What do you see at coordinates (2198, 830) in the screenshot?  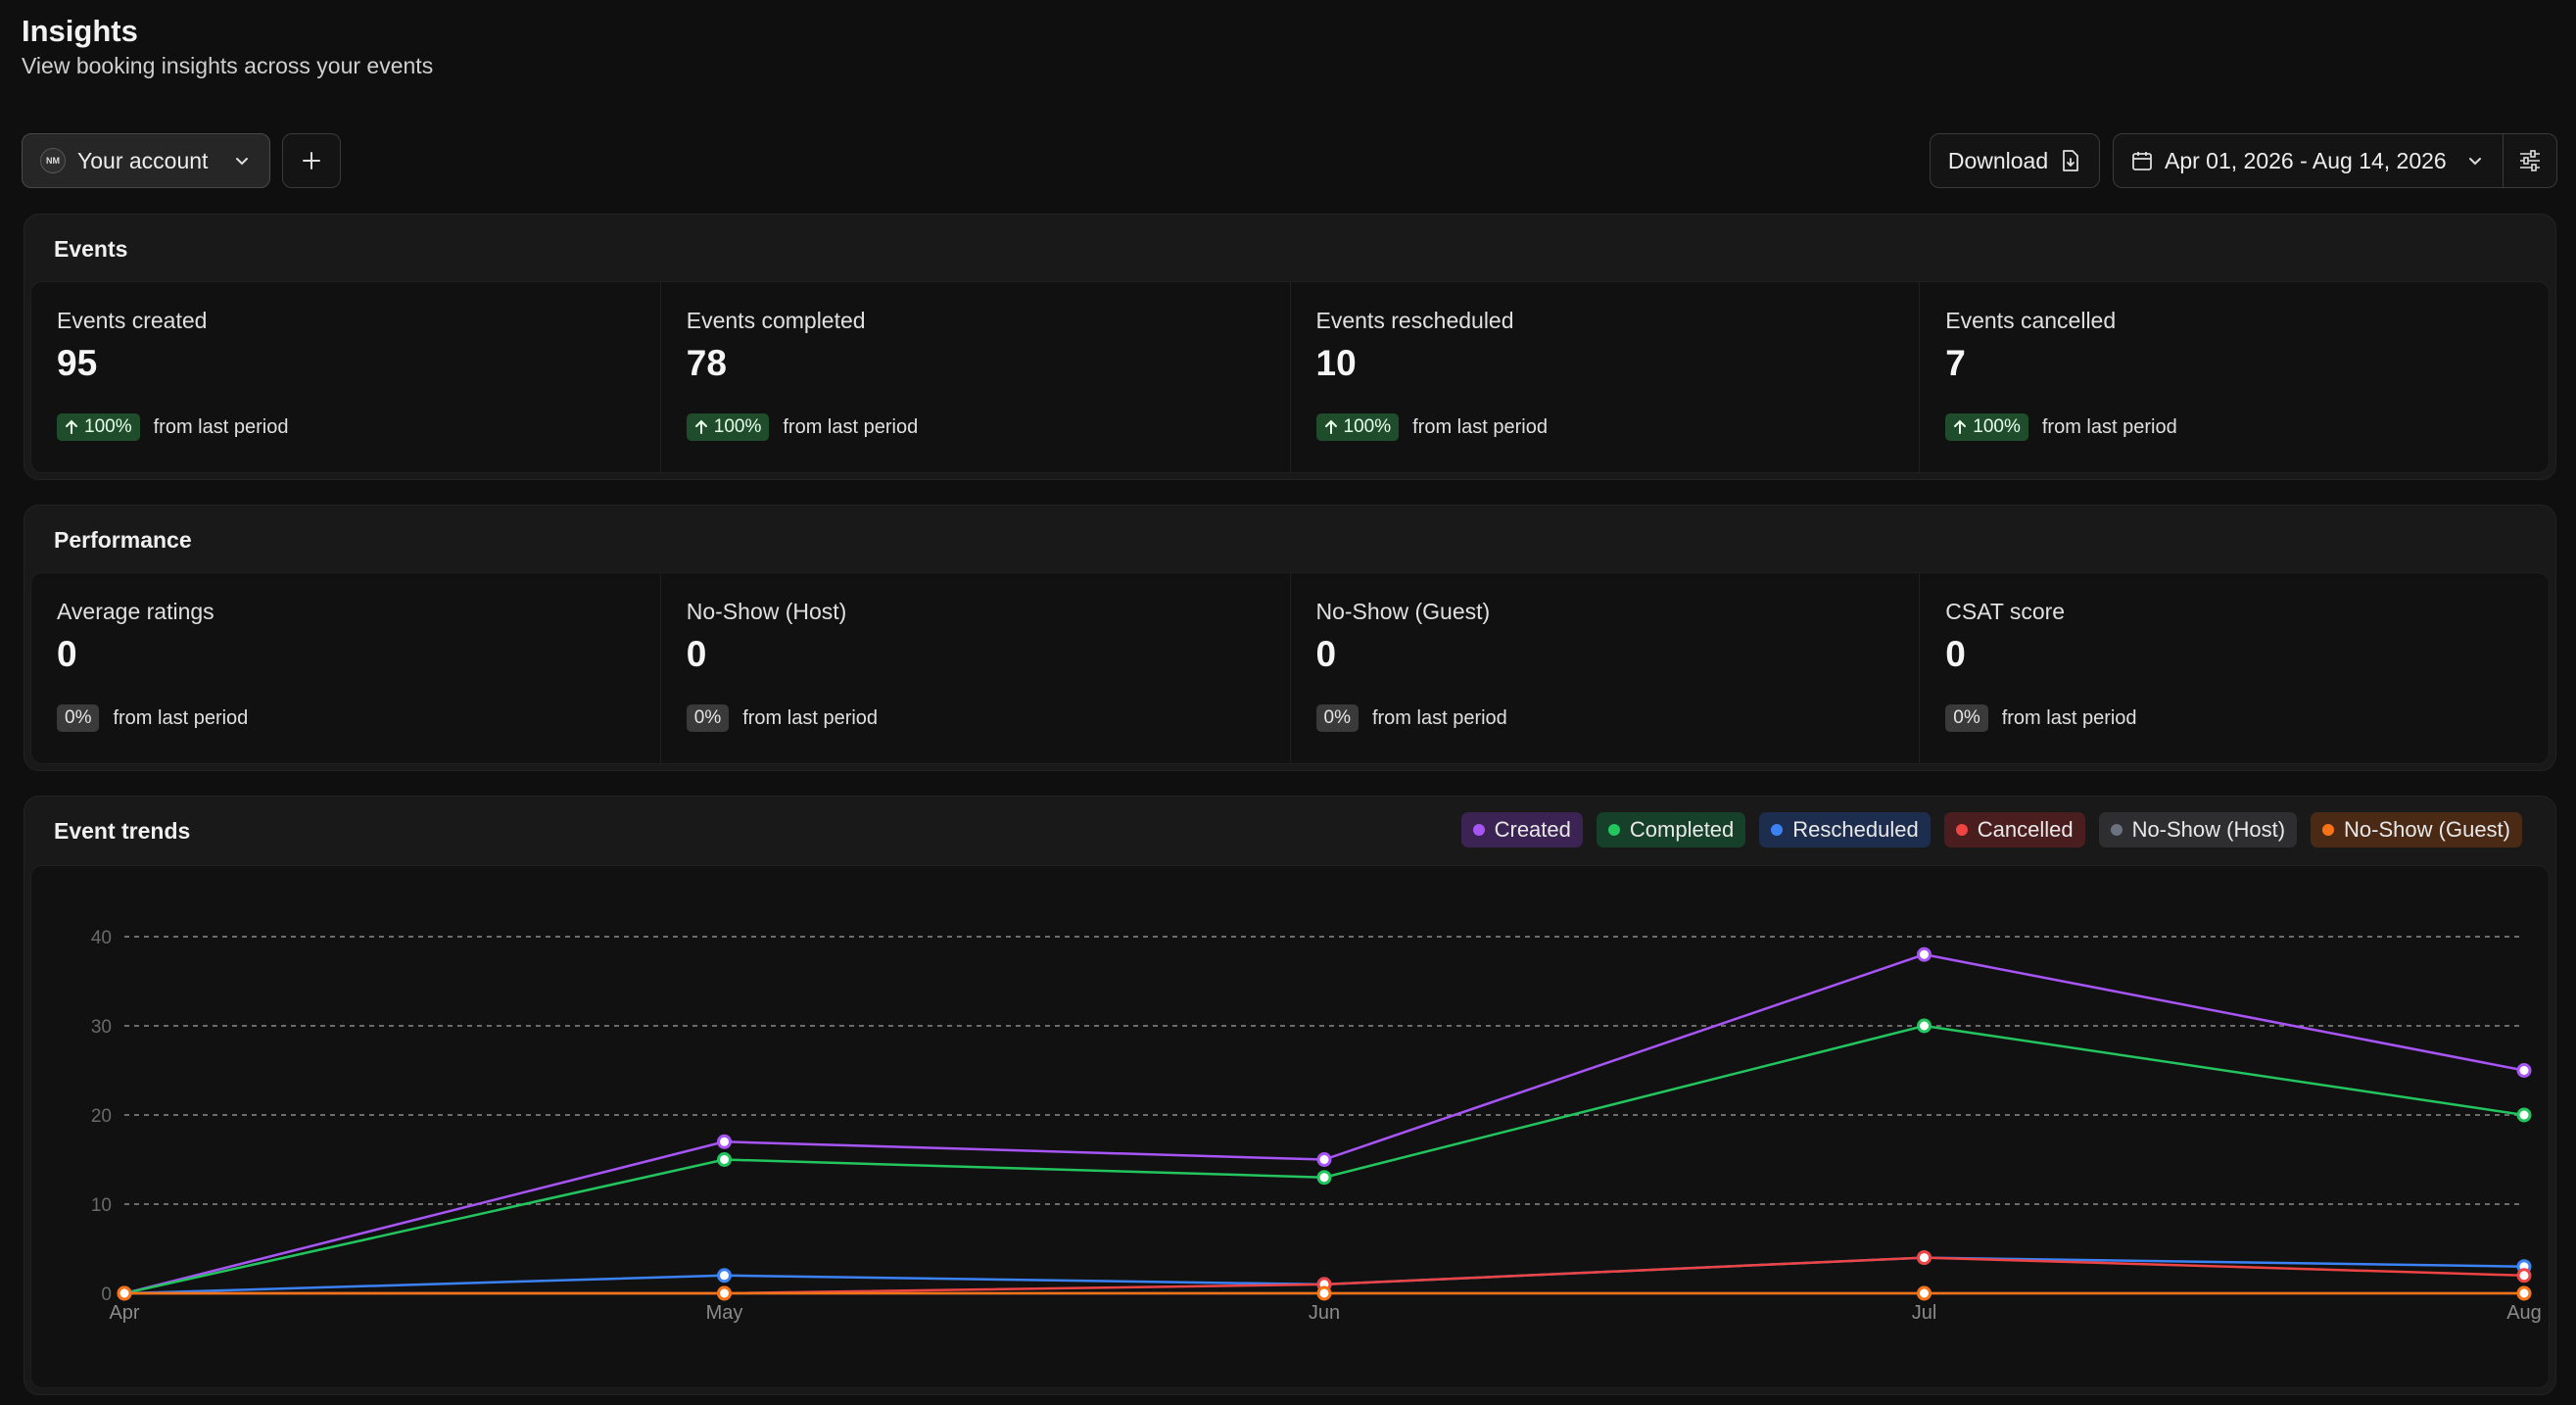 I see `legend-item: No-Show (Host)` at bounding box center [2198, 830].